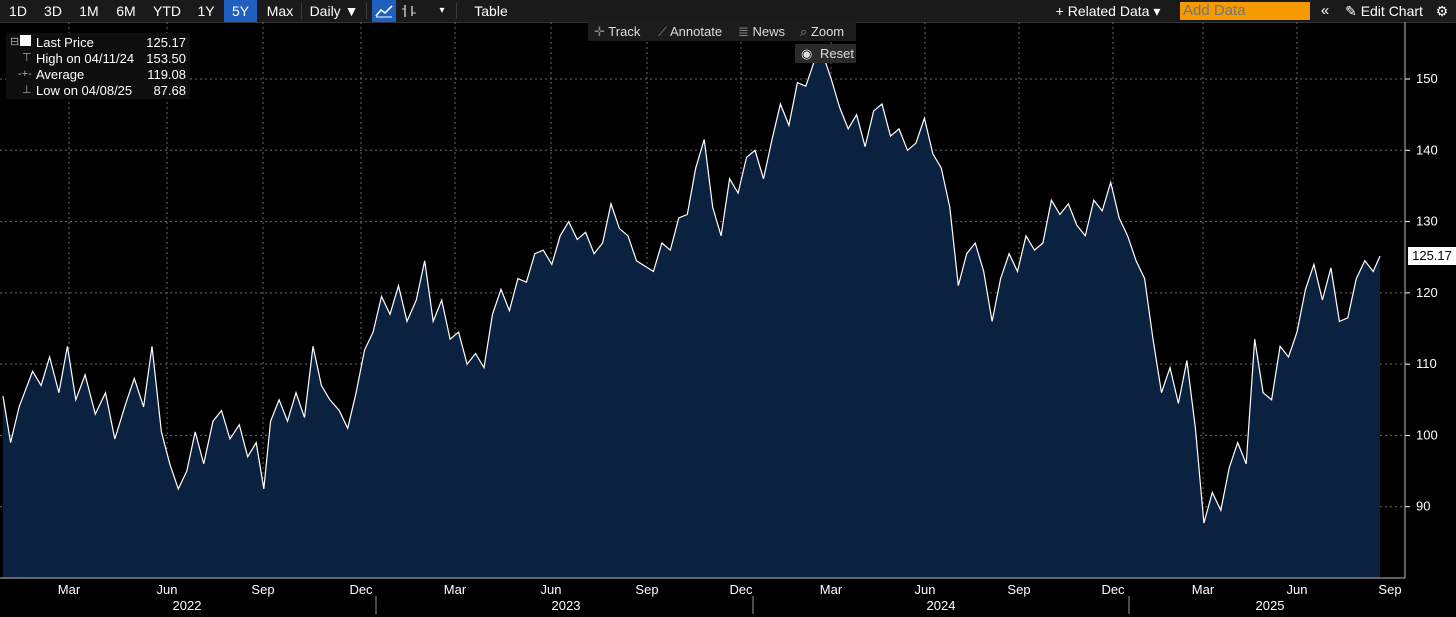  What do you see at coordinates (25, 74) in the screenshot?
I see `average-marker-icon: -+-` at bounding box center [25, 74].